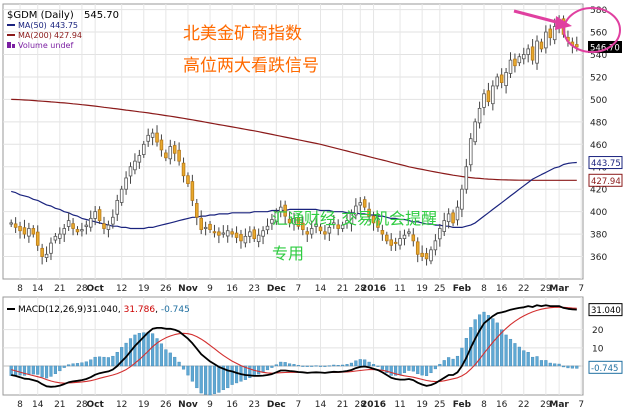  What do you see at coordinates (598, 191) in the screenshot?
I see `price-tick-label: 420` at bounding box center [598, 191].